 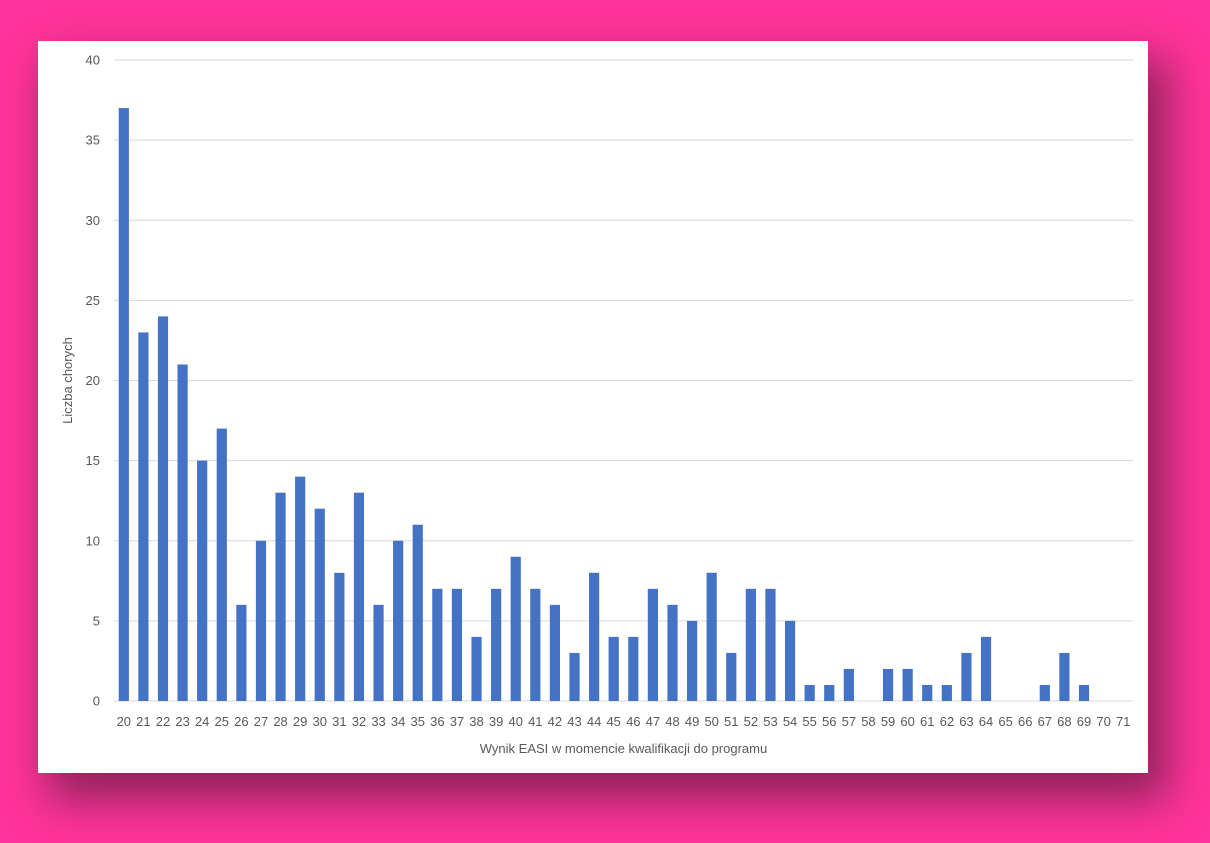 I want to click on x-tick-label: 70, so click(x=1103, y=721).